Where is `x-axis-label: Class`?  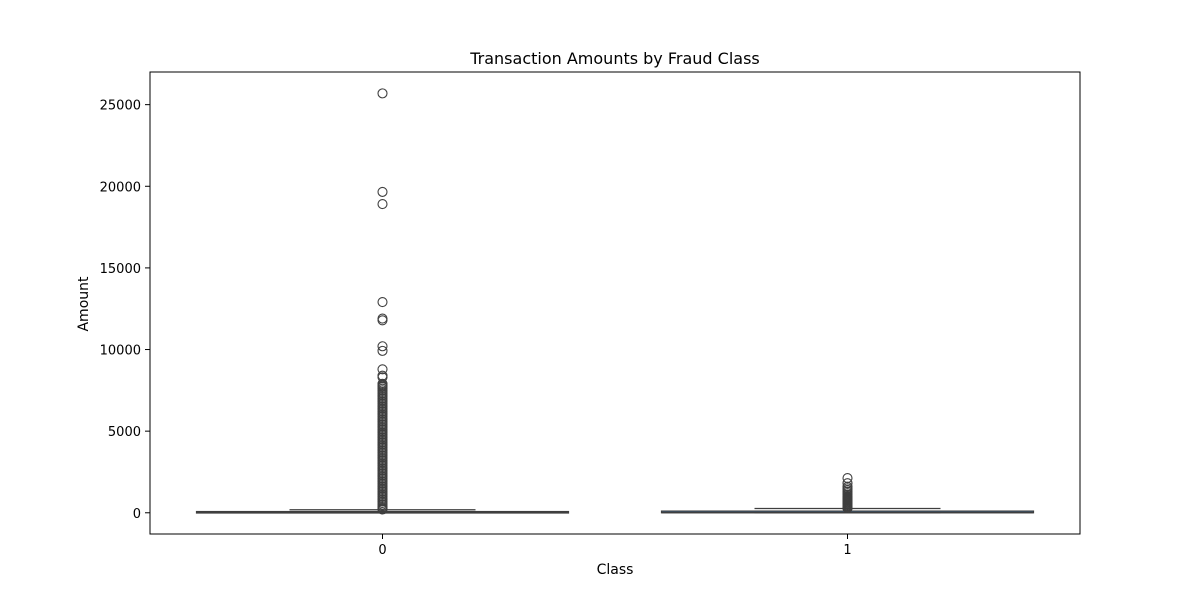
x-axis-label: Class is located at coordinates (615, 570).